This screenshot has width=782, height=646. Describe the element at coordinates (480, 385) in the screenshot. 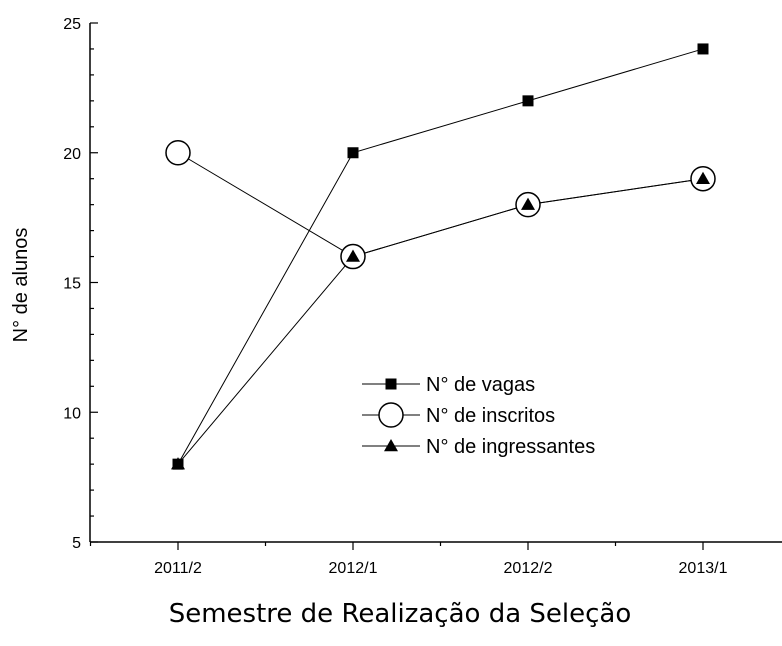

I see `legend-label: N° de vagas` at that location.